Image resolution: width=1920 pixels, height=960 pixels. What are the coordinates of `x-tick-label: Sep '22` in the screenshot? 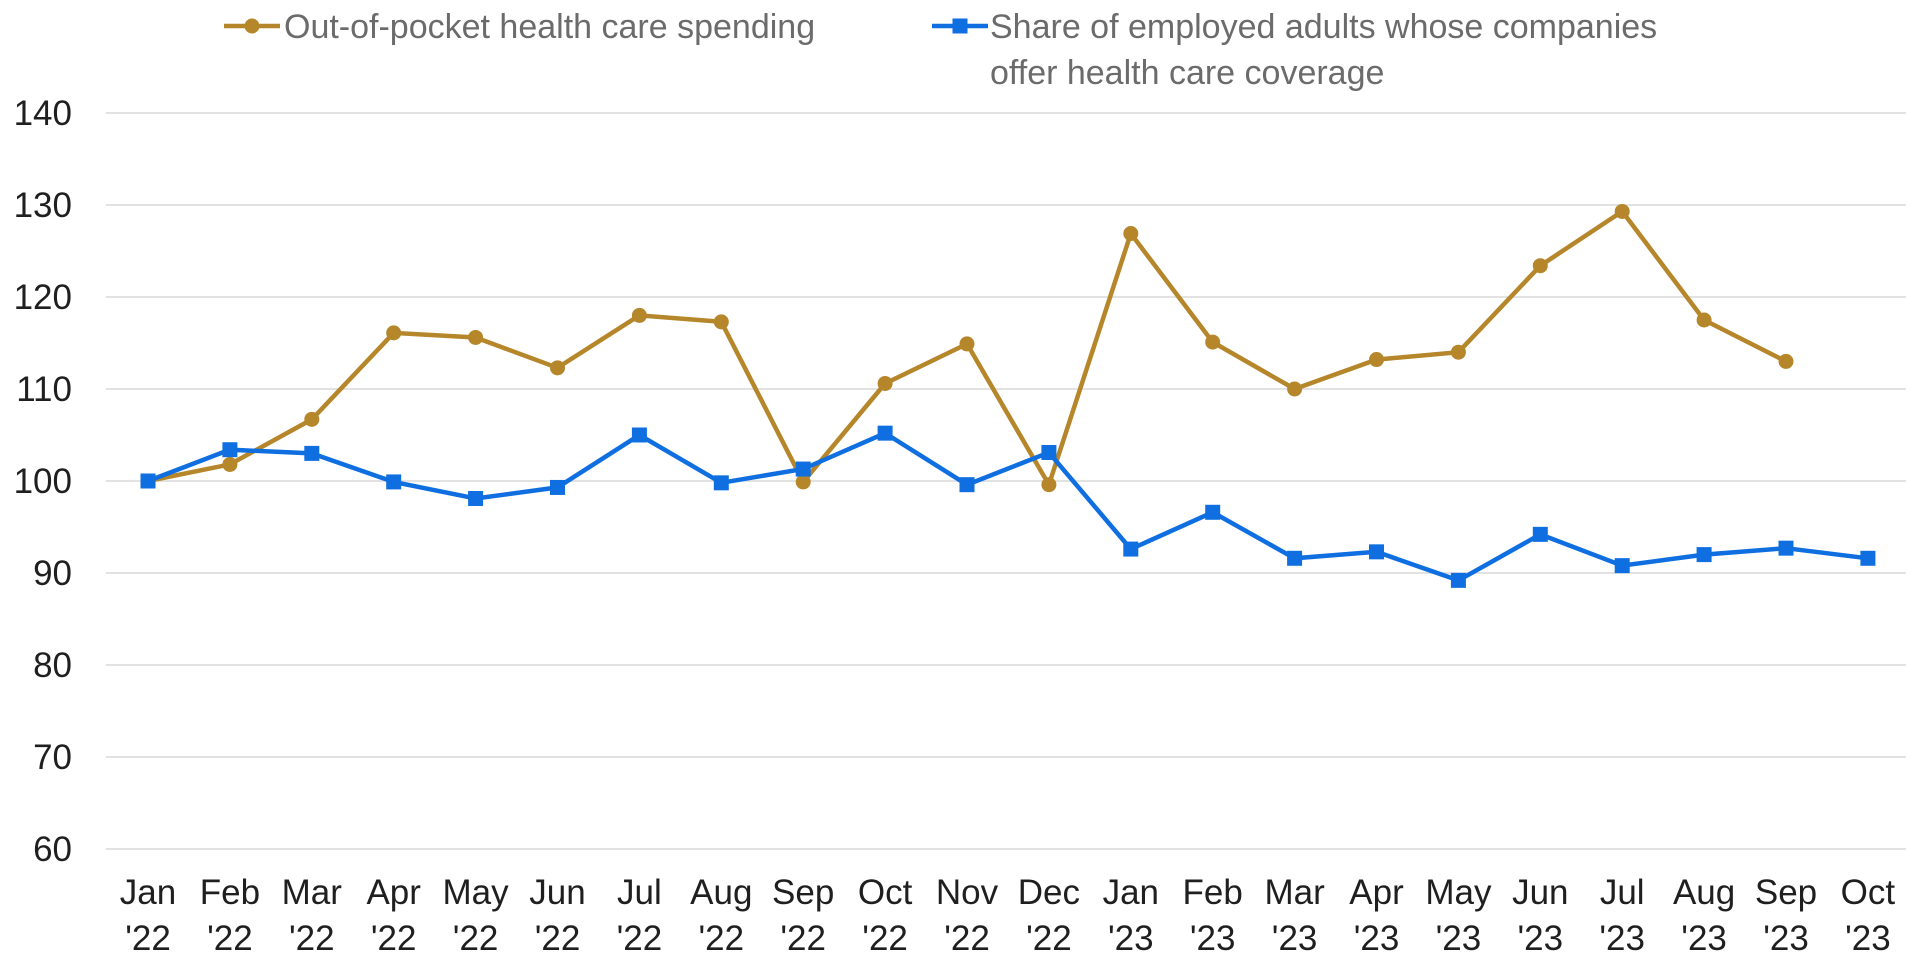 It's located at (803, 915).